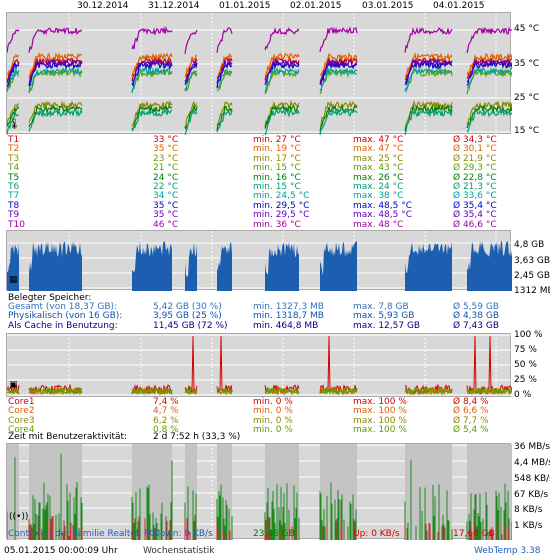 The width and height of the screenshot is (550, 559). Describe the element at coordinates (532, 276) in the screenshot. I see `axis-tick: 2,45 GB` at that location.